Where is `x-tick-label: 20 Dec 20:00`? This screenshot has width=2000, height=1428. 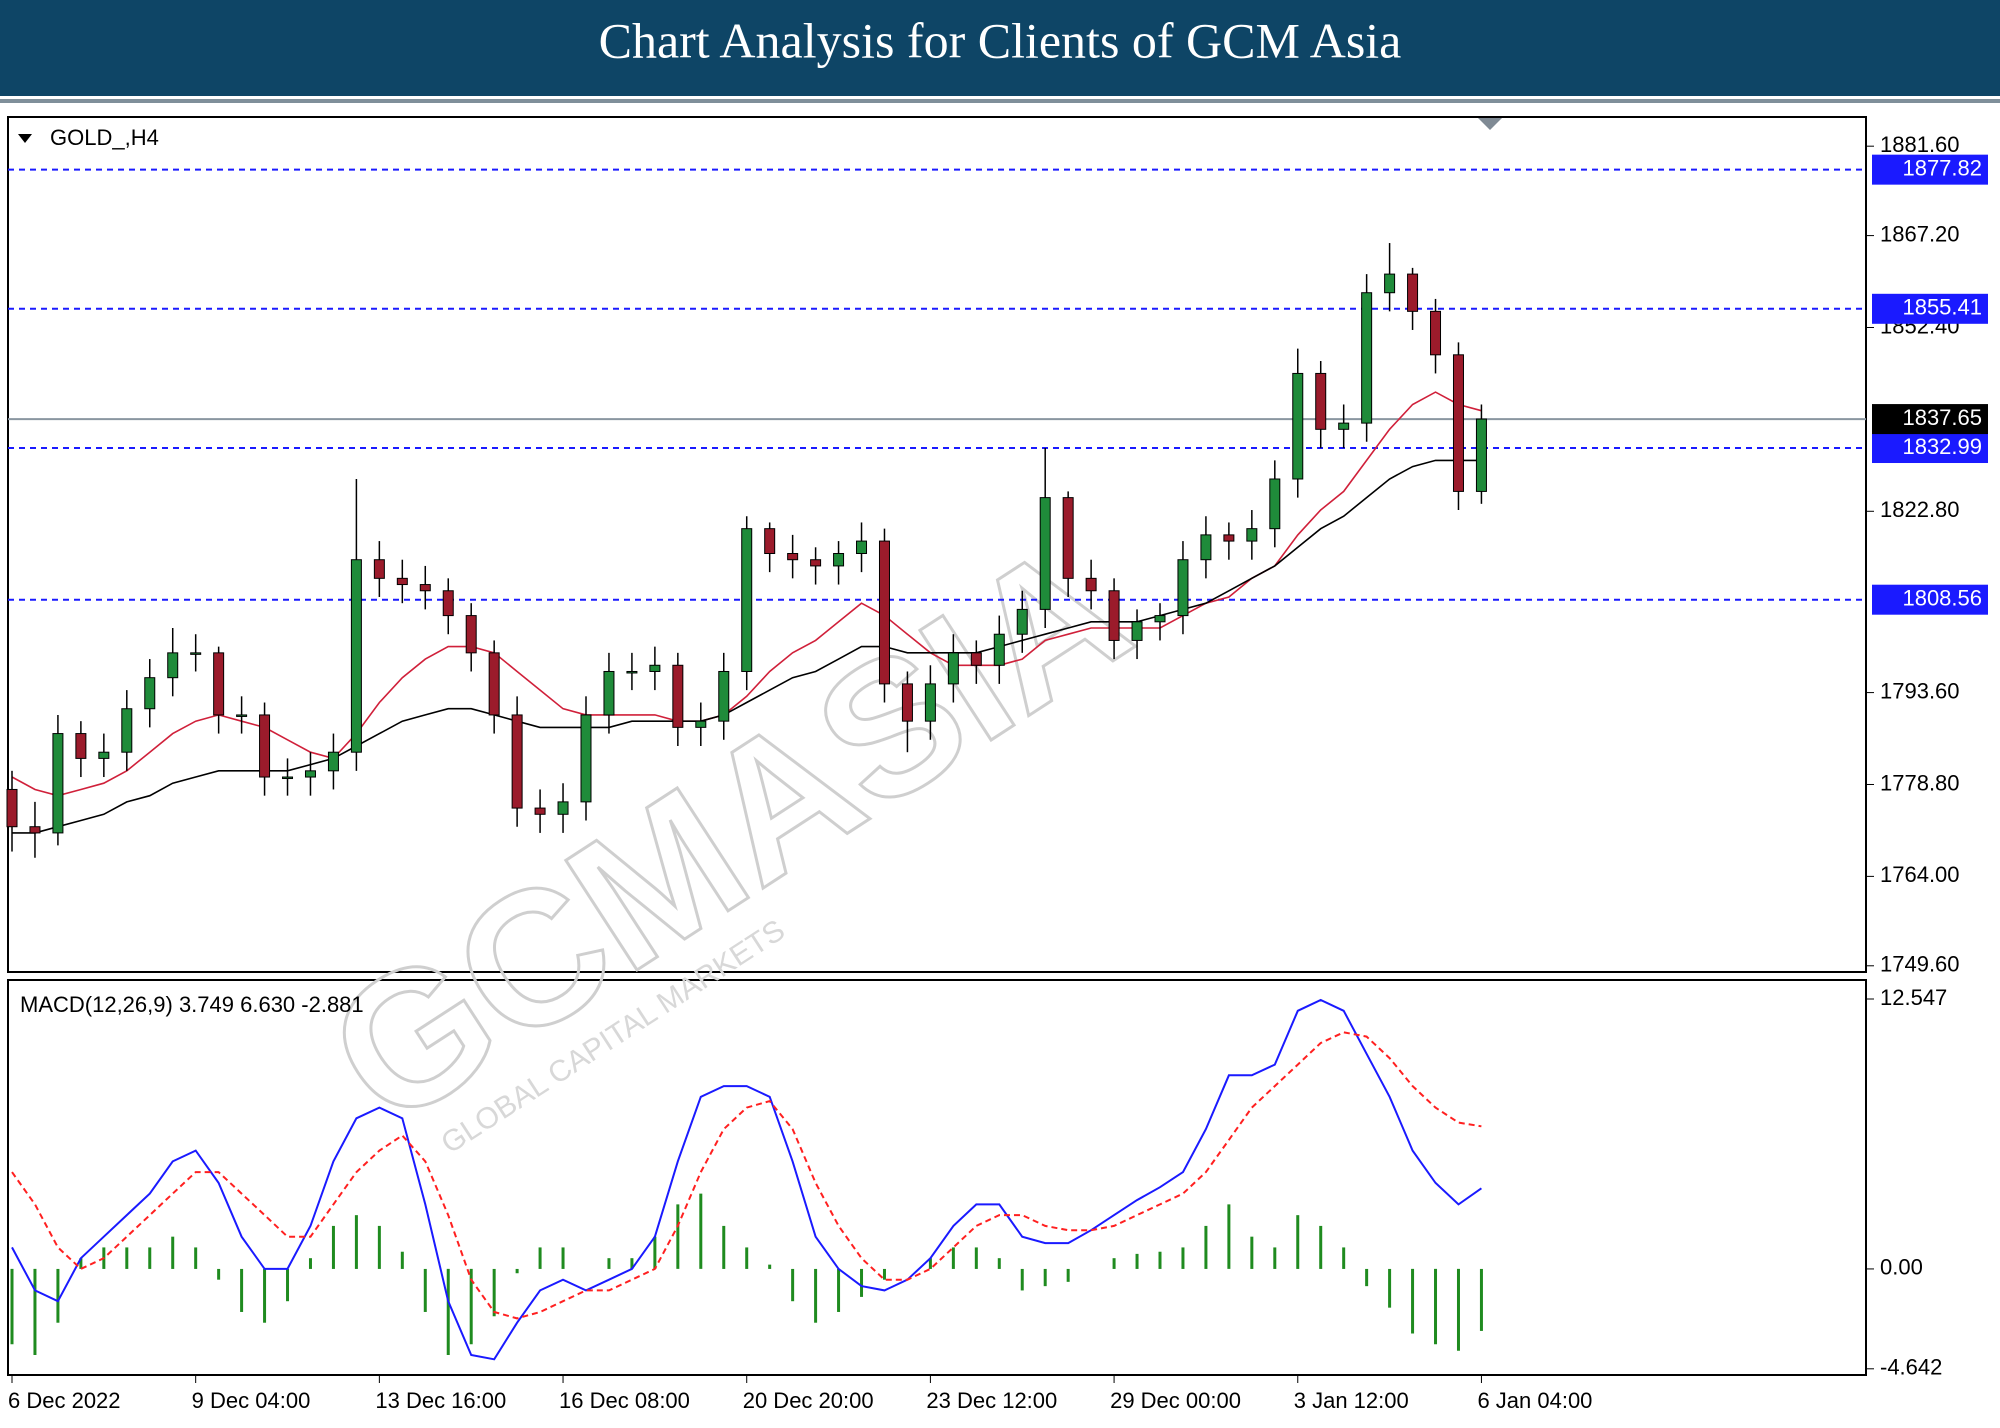 x-tick-label: 20 Dec 20:00 is located at coordinates (808, 1400).